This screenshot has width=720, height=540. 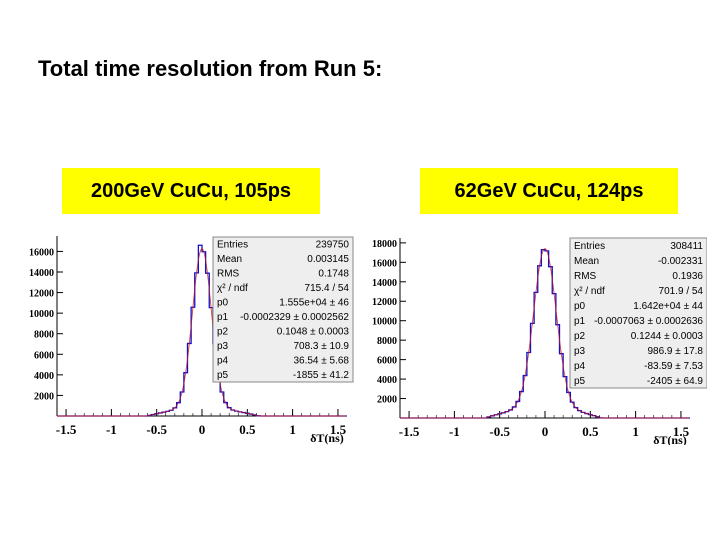 What do you see at coordinates (314, 302) in the screenshot?
I see `stats-value: 1.555e+04 ± 46` at bounding box center [314, 302].